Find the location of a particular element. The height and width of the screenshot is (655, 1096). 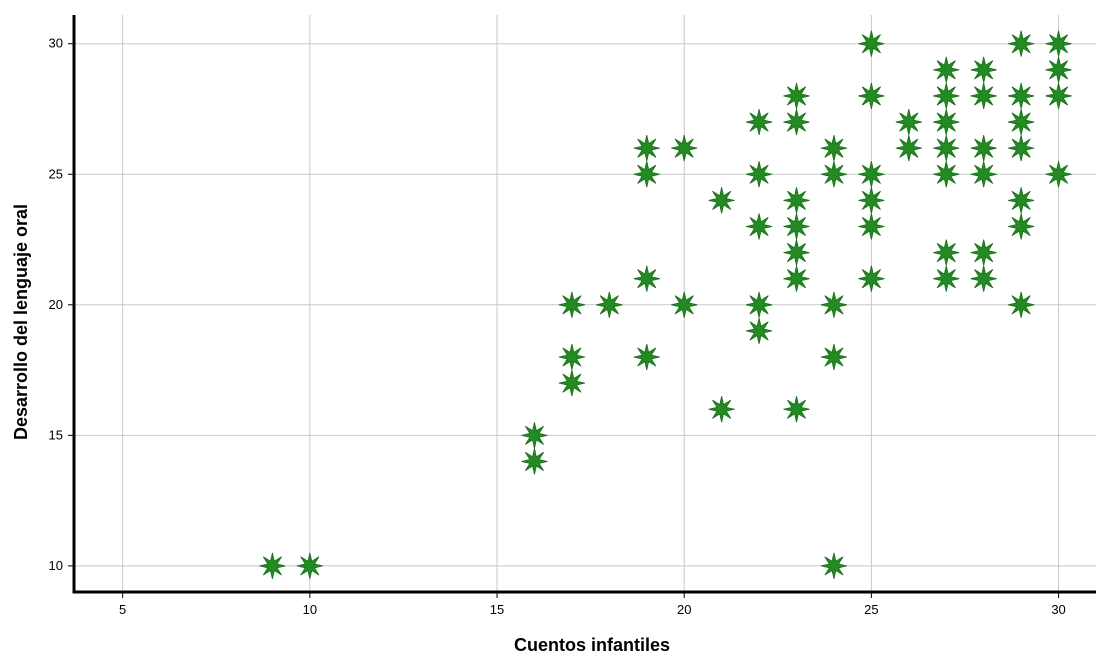

x-tick-label: 25 is located at coordinates (871, 609).